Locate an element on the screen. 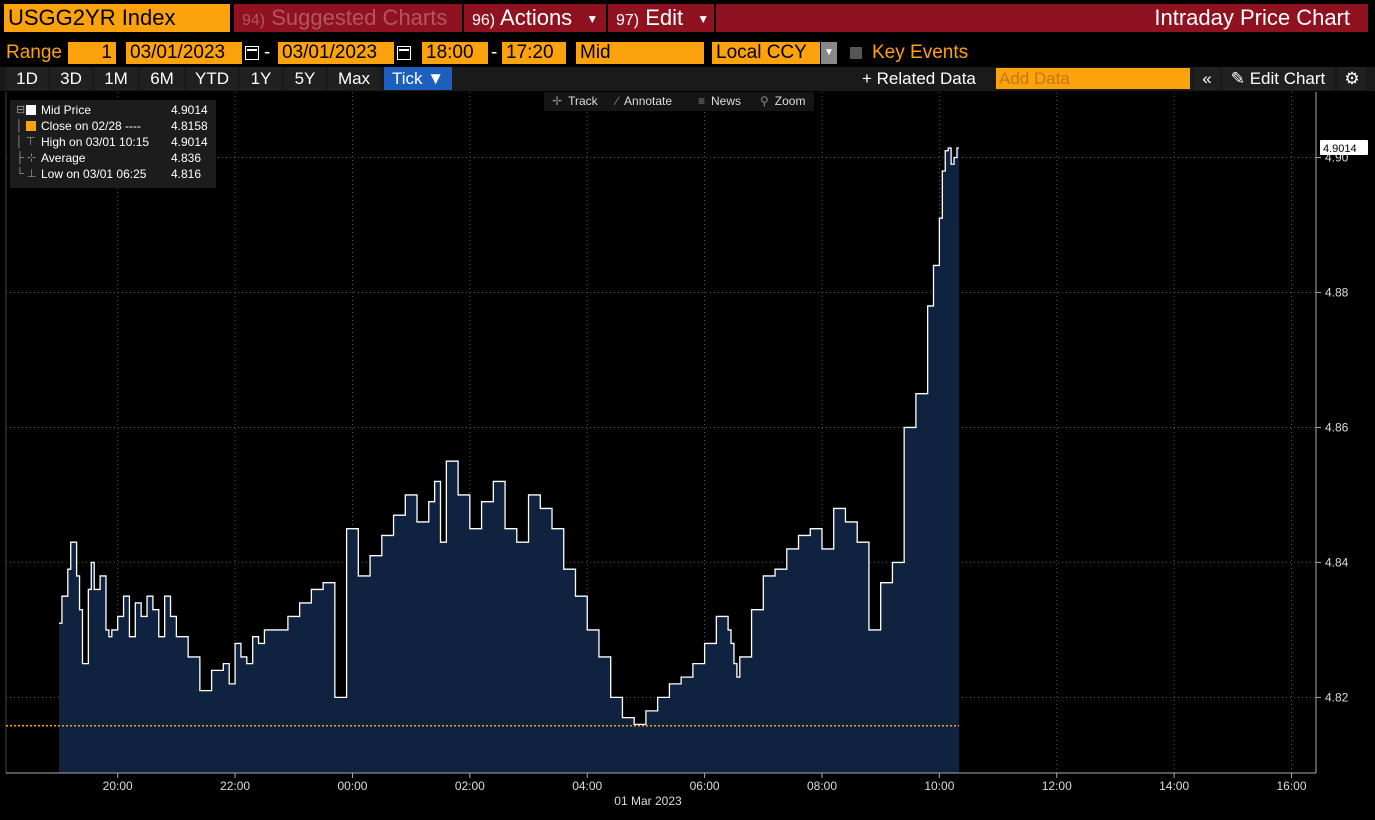 The image size is (1375, 820). edit-menu: 97) Edit ▼ is located at coordinates (661, 18).